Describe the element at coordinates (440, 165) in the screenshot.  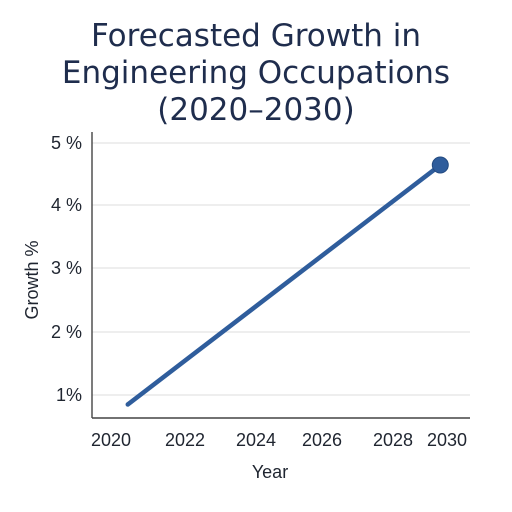
I see `series-end-point` at that location.